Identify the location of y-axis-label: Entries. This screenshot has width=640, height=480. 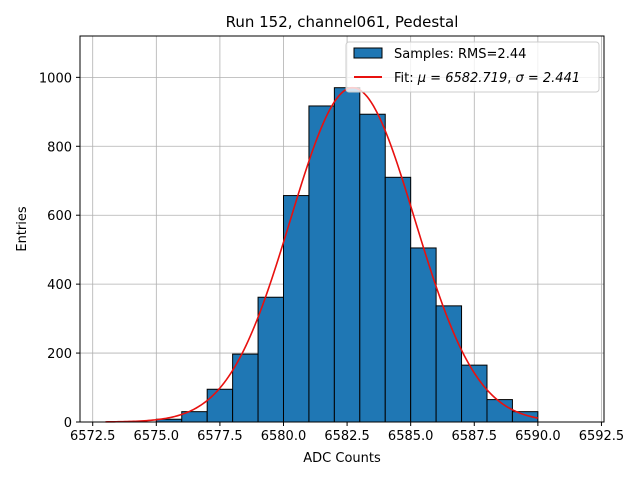
(22, 229).